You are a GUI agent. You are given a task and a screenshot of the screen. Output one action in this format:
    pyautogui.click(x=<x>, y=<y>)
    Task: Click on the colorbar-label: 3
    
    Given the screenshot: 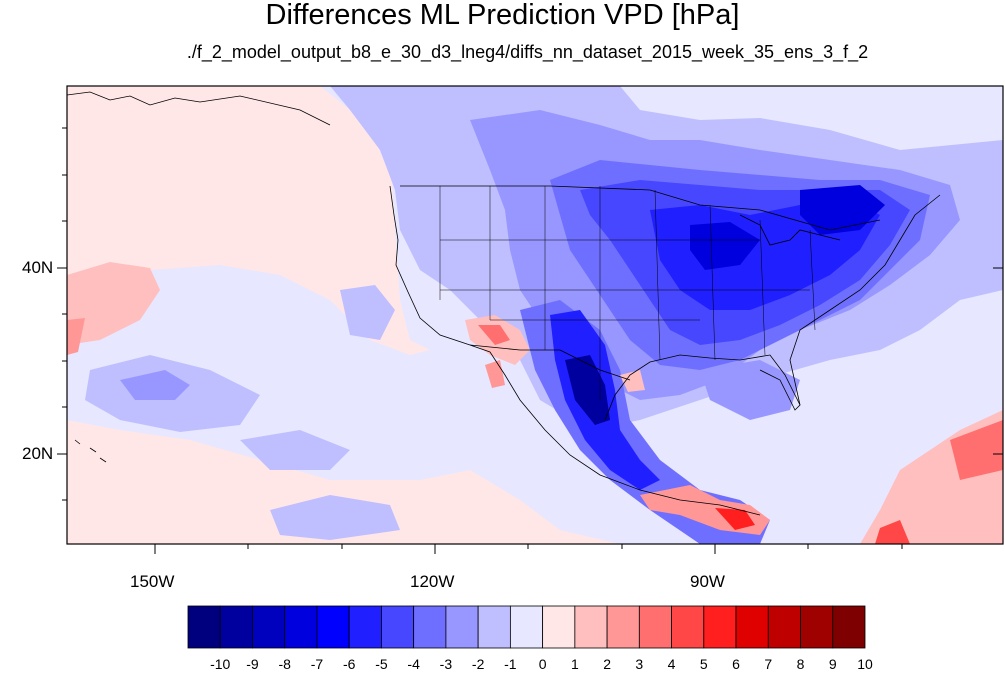 What is the action you would take?
    pyautogui.click(x=639, y=664)
    